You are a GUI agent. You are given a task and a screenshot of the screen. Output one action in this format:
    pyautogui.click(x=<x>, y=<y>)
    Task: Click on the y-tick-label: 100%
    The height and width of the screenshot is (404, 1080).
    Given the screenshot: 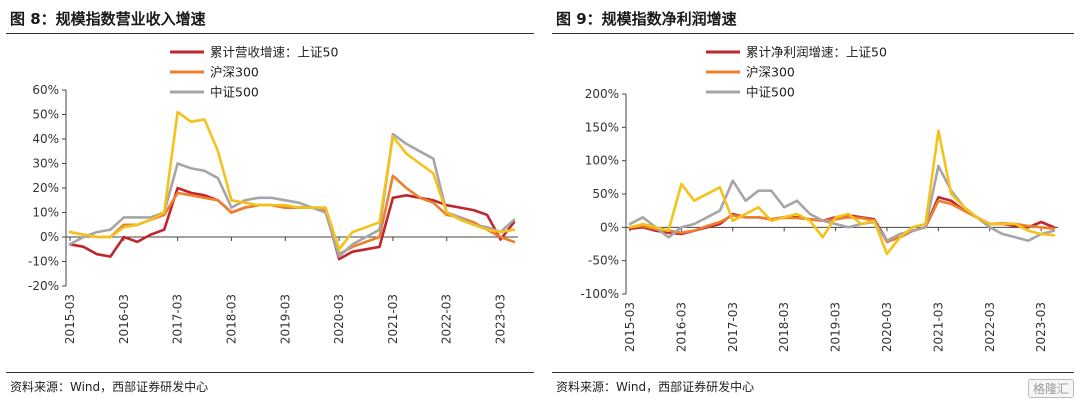 What is the action you would take?
    pyautogui.click(x=602, y=161)
    